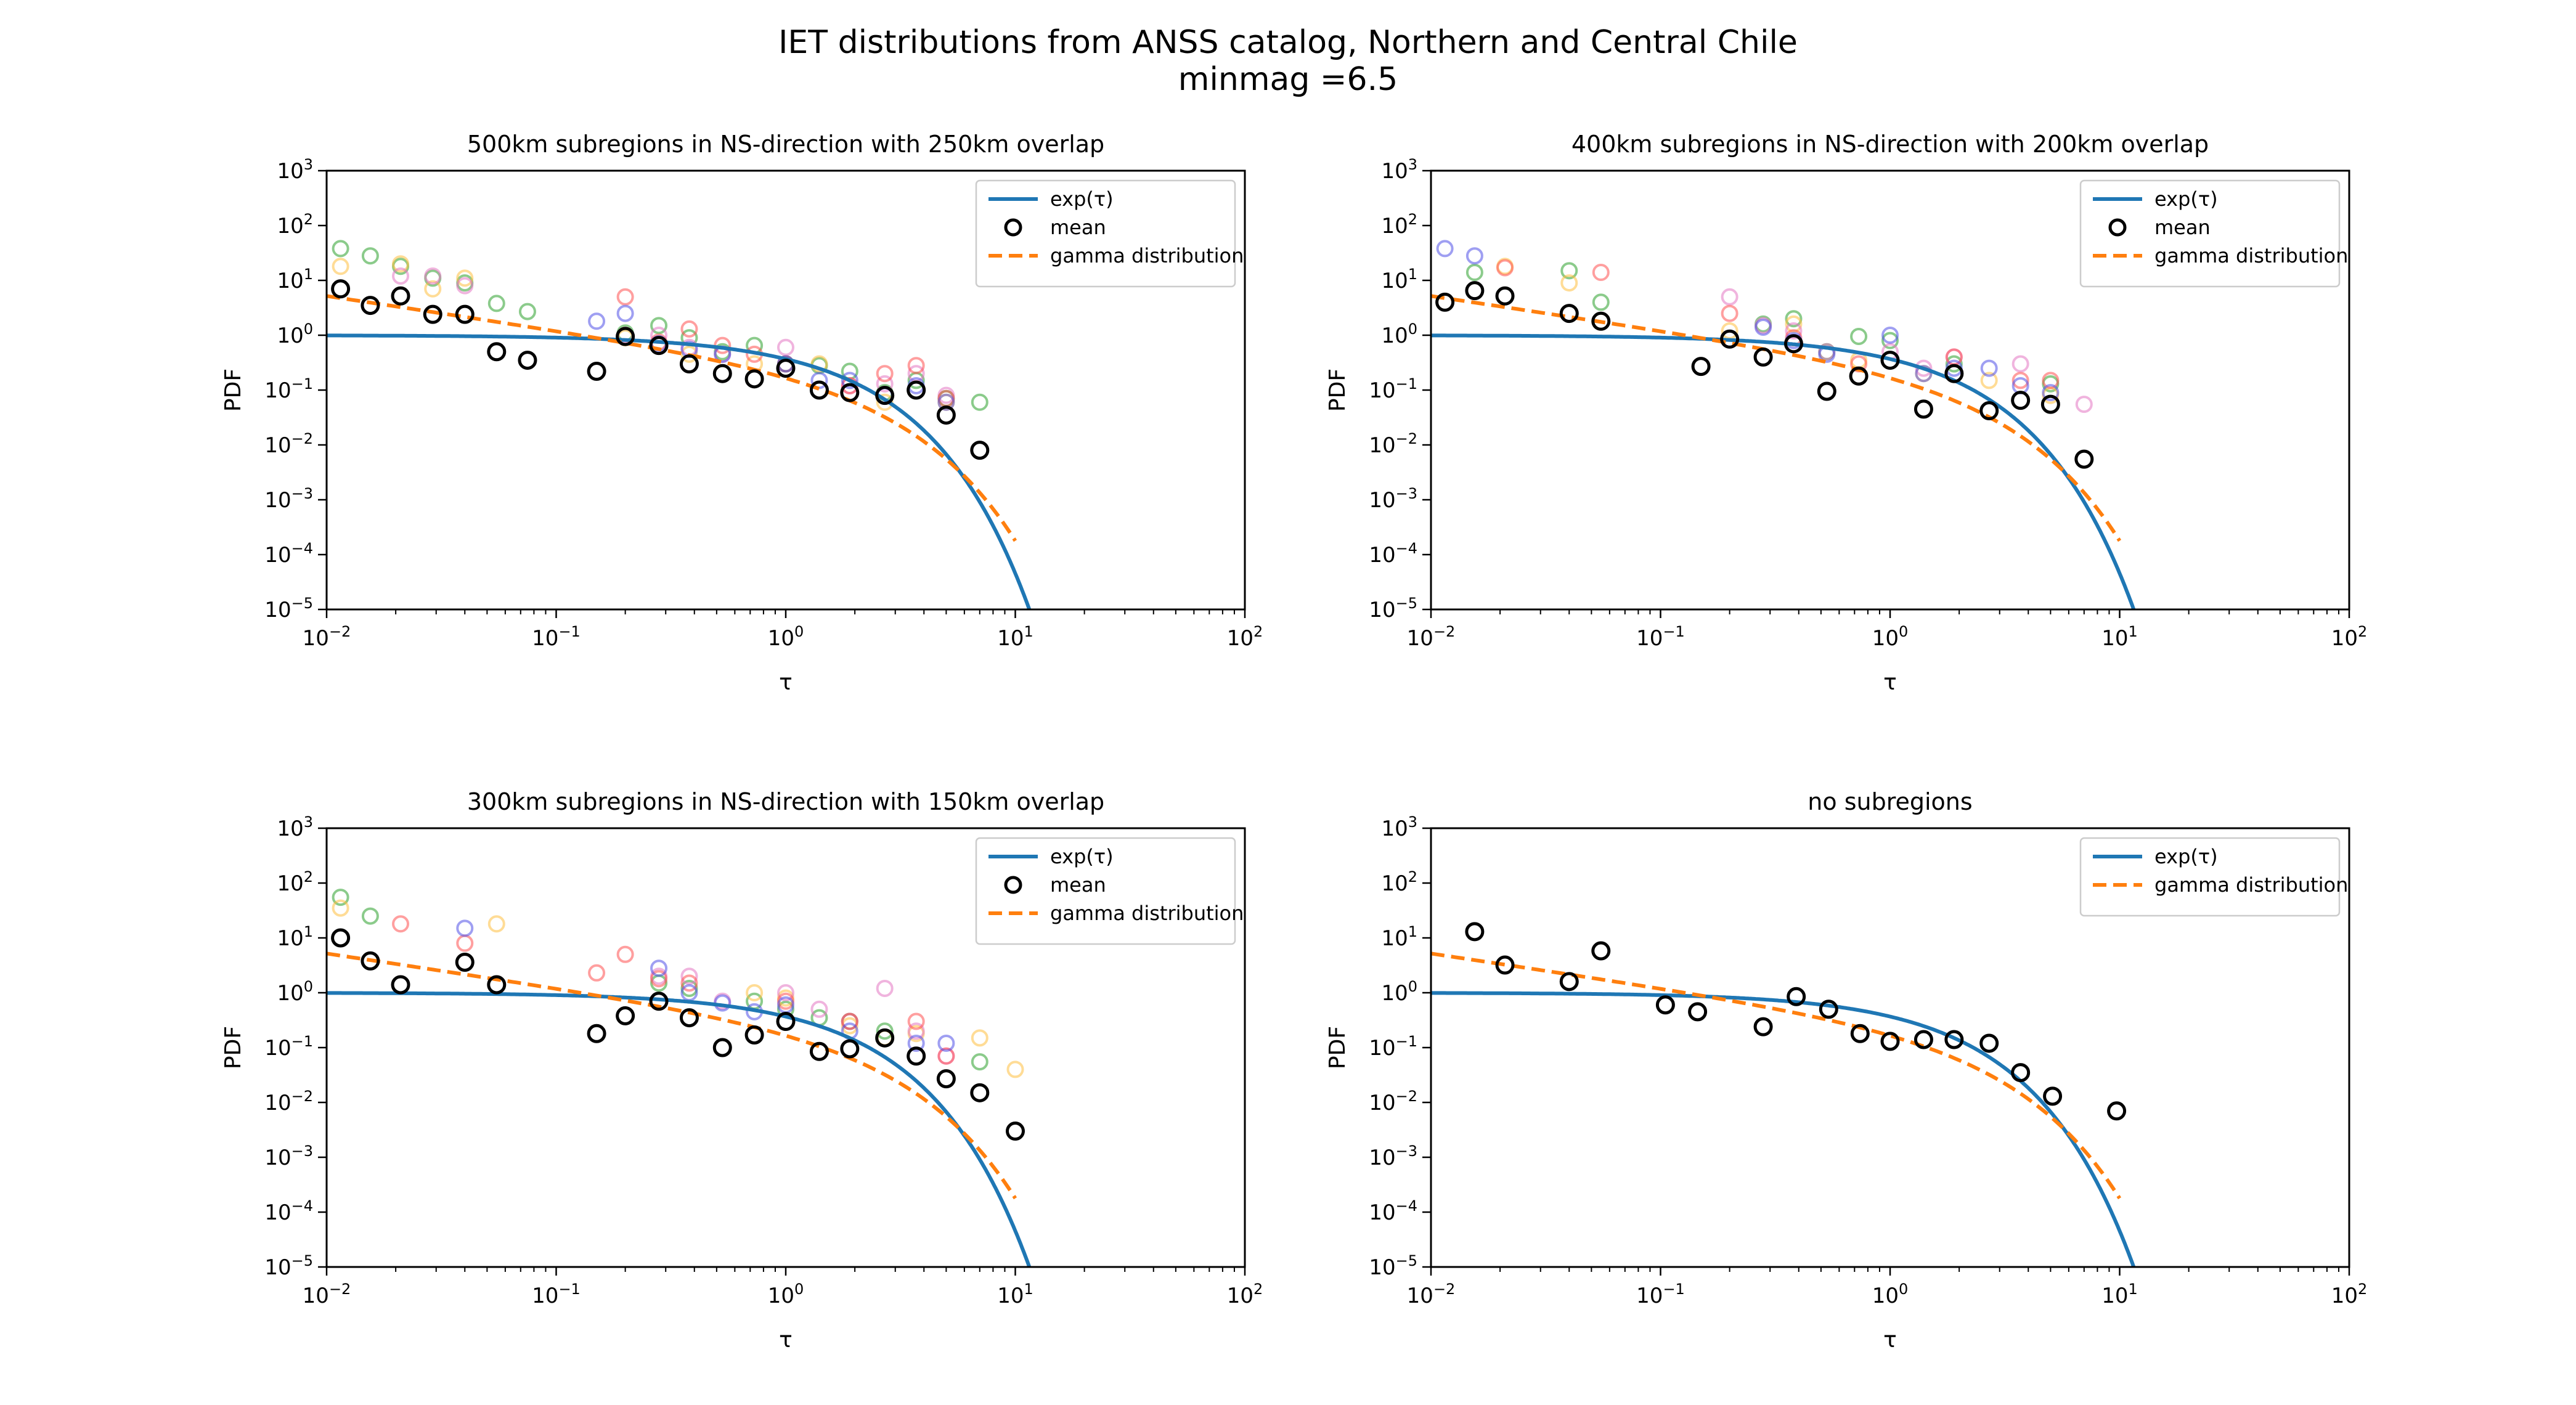  What do you see at coordinates (1783, 1129) in the screenshot?
I see `exp-curve` at bounding box center [1783, 1129].